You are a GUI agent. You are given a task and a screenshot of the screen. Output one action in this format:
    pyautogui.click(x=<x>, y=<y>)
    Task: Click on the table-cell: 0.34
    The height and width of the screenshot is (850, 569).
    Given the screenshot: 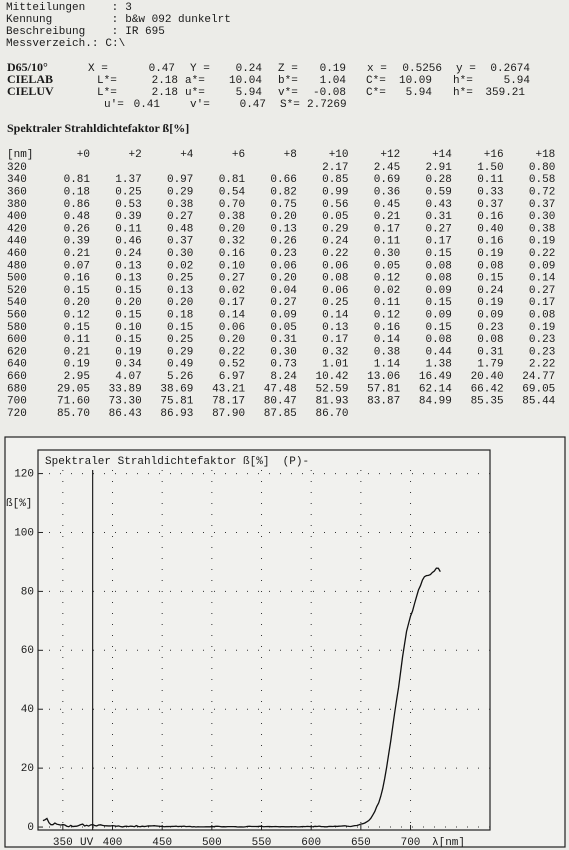 What is the action you would take?
    pyautogui.click(x=128, y=365)
    